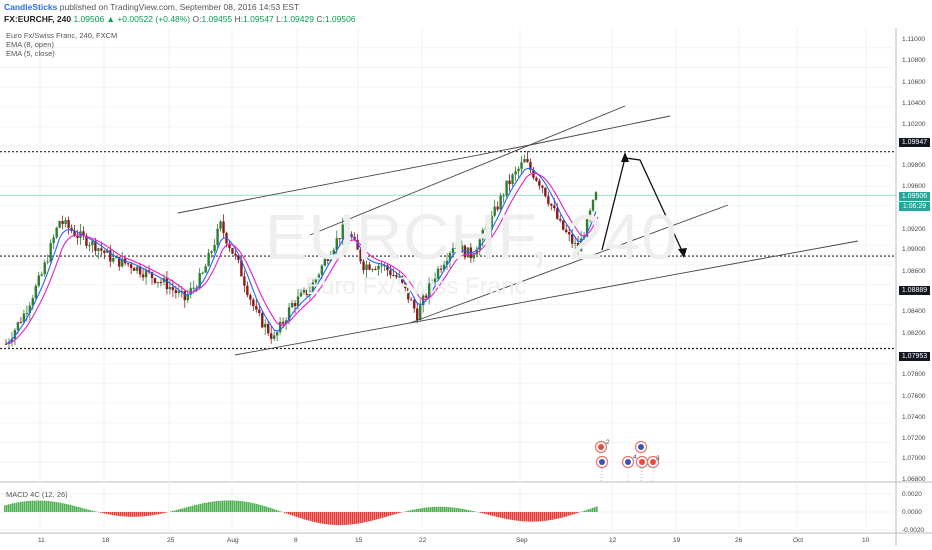 Image resolution: width=932 pixels, height=550 pixels. What do you see at coordinates (30, 44) in the screenshot?
I see `legend-ema-open: EMA (8, open)` at bounding box center [30, 44].